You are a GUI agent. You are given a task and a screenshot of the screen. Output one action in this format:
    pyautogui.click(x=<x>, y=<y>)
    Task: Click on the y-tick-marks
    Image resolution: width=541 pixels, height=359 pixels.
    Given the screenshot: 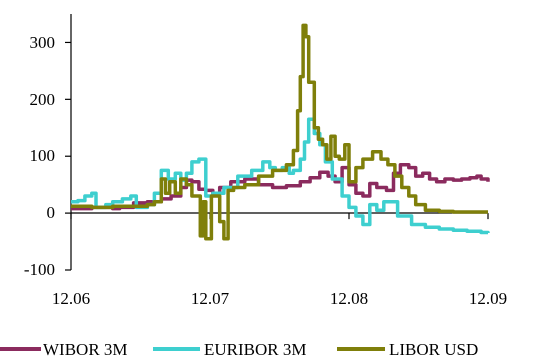 What is the action you would take?
    pyautogui.click(x=68, y=156)
    